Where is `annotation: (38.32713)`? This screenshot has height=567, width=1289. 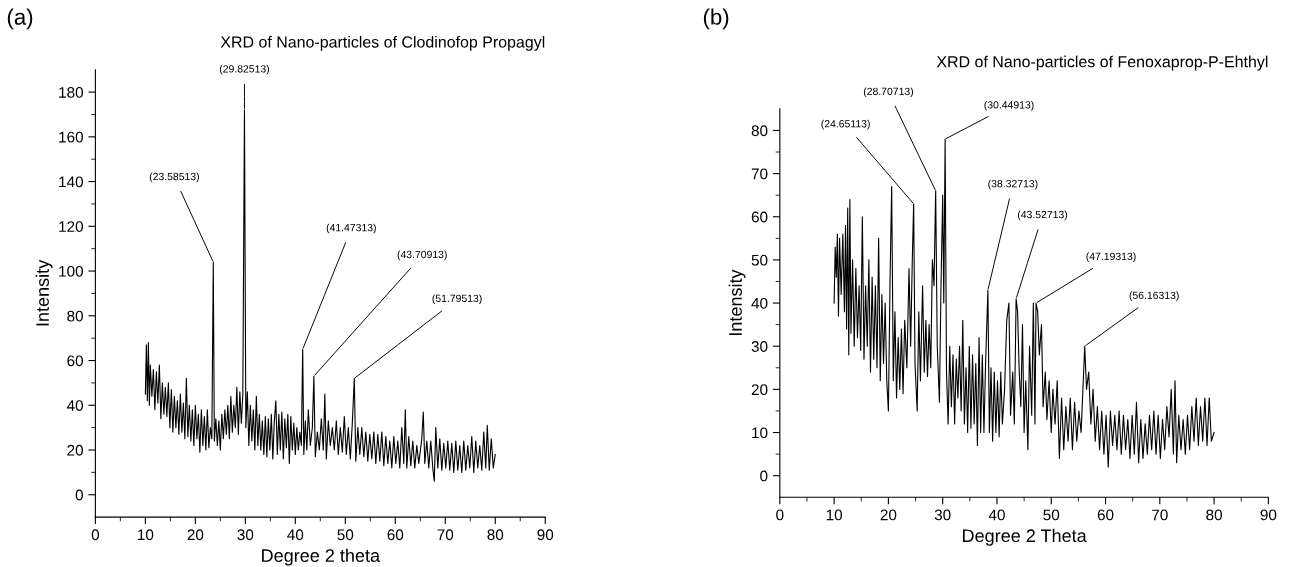
annotation: (38.32713) is located at coordinates (1013, 184).